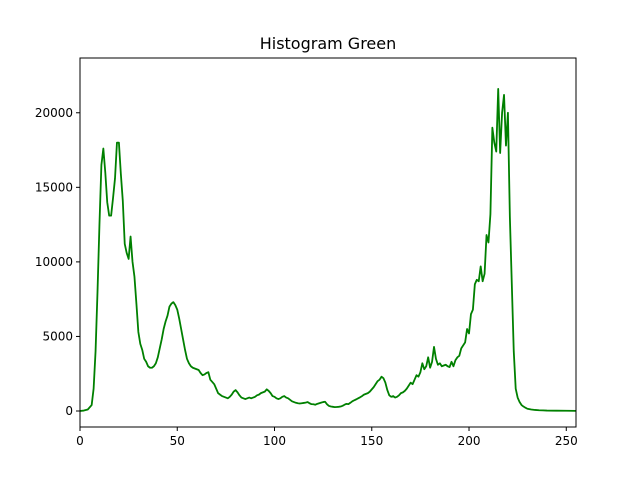 Image resolution: width=640 pixels, height=480 pixels. Describe the element at coordinates (177, 441) in the screenshot. I see `x-tick-label: 50` at that location.